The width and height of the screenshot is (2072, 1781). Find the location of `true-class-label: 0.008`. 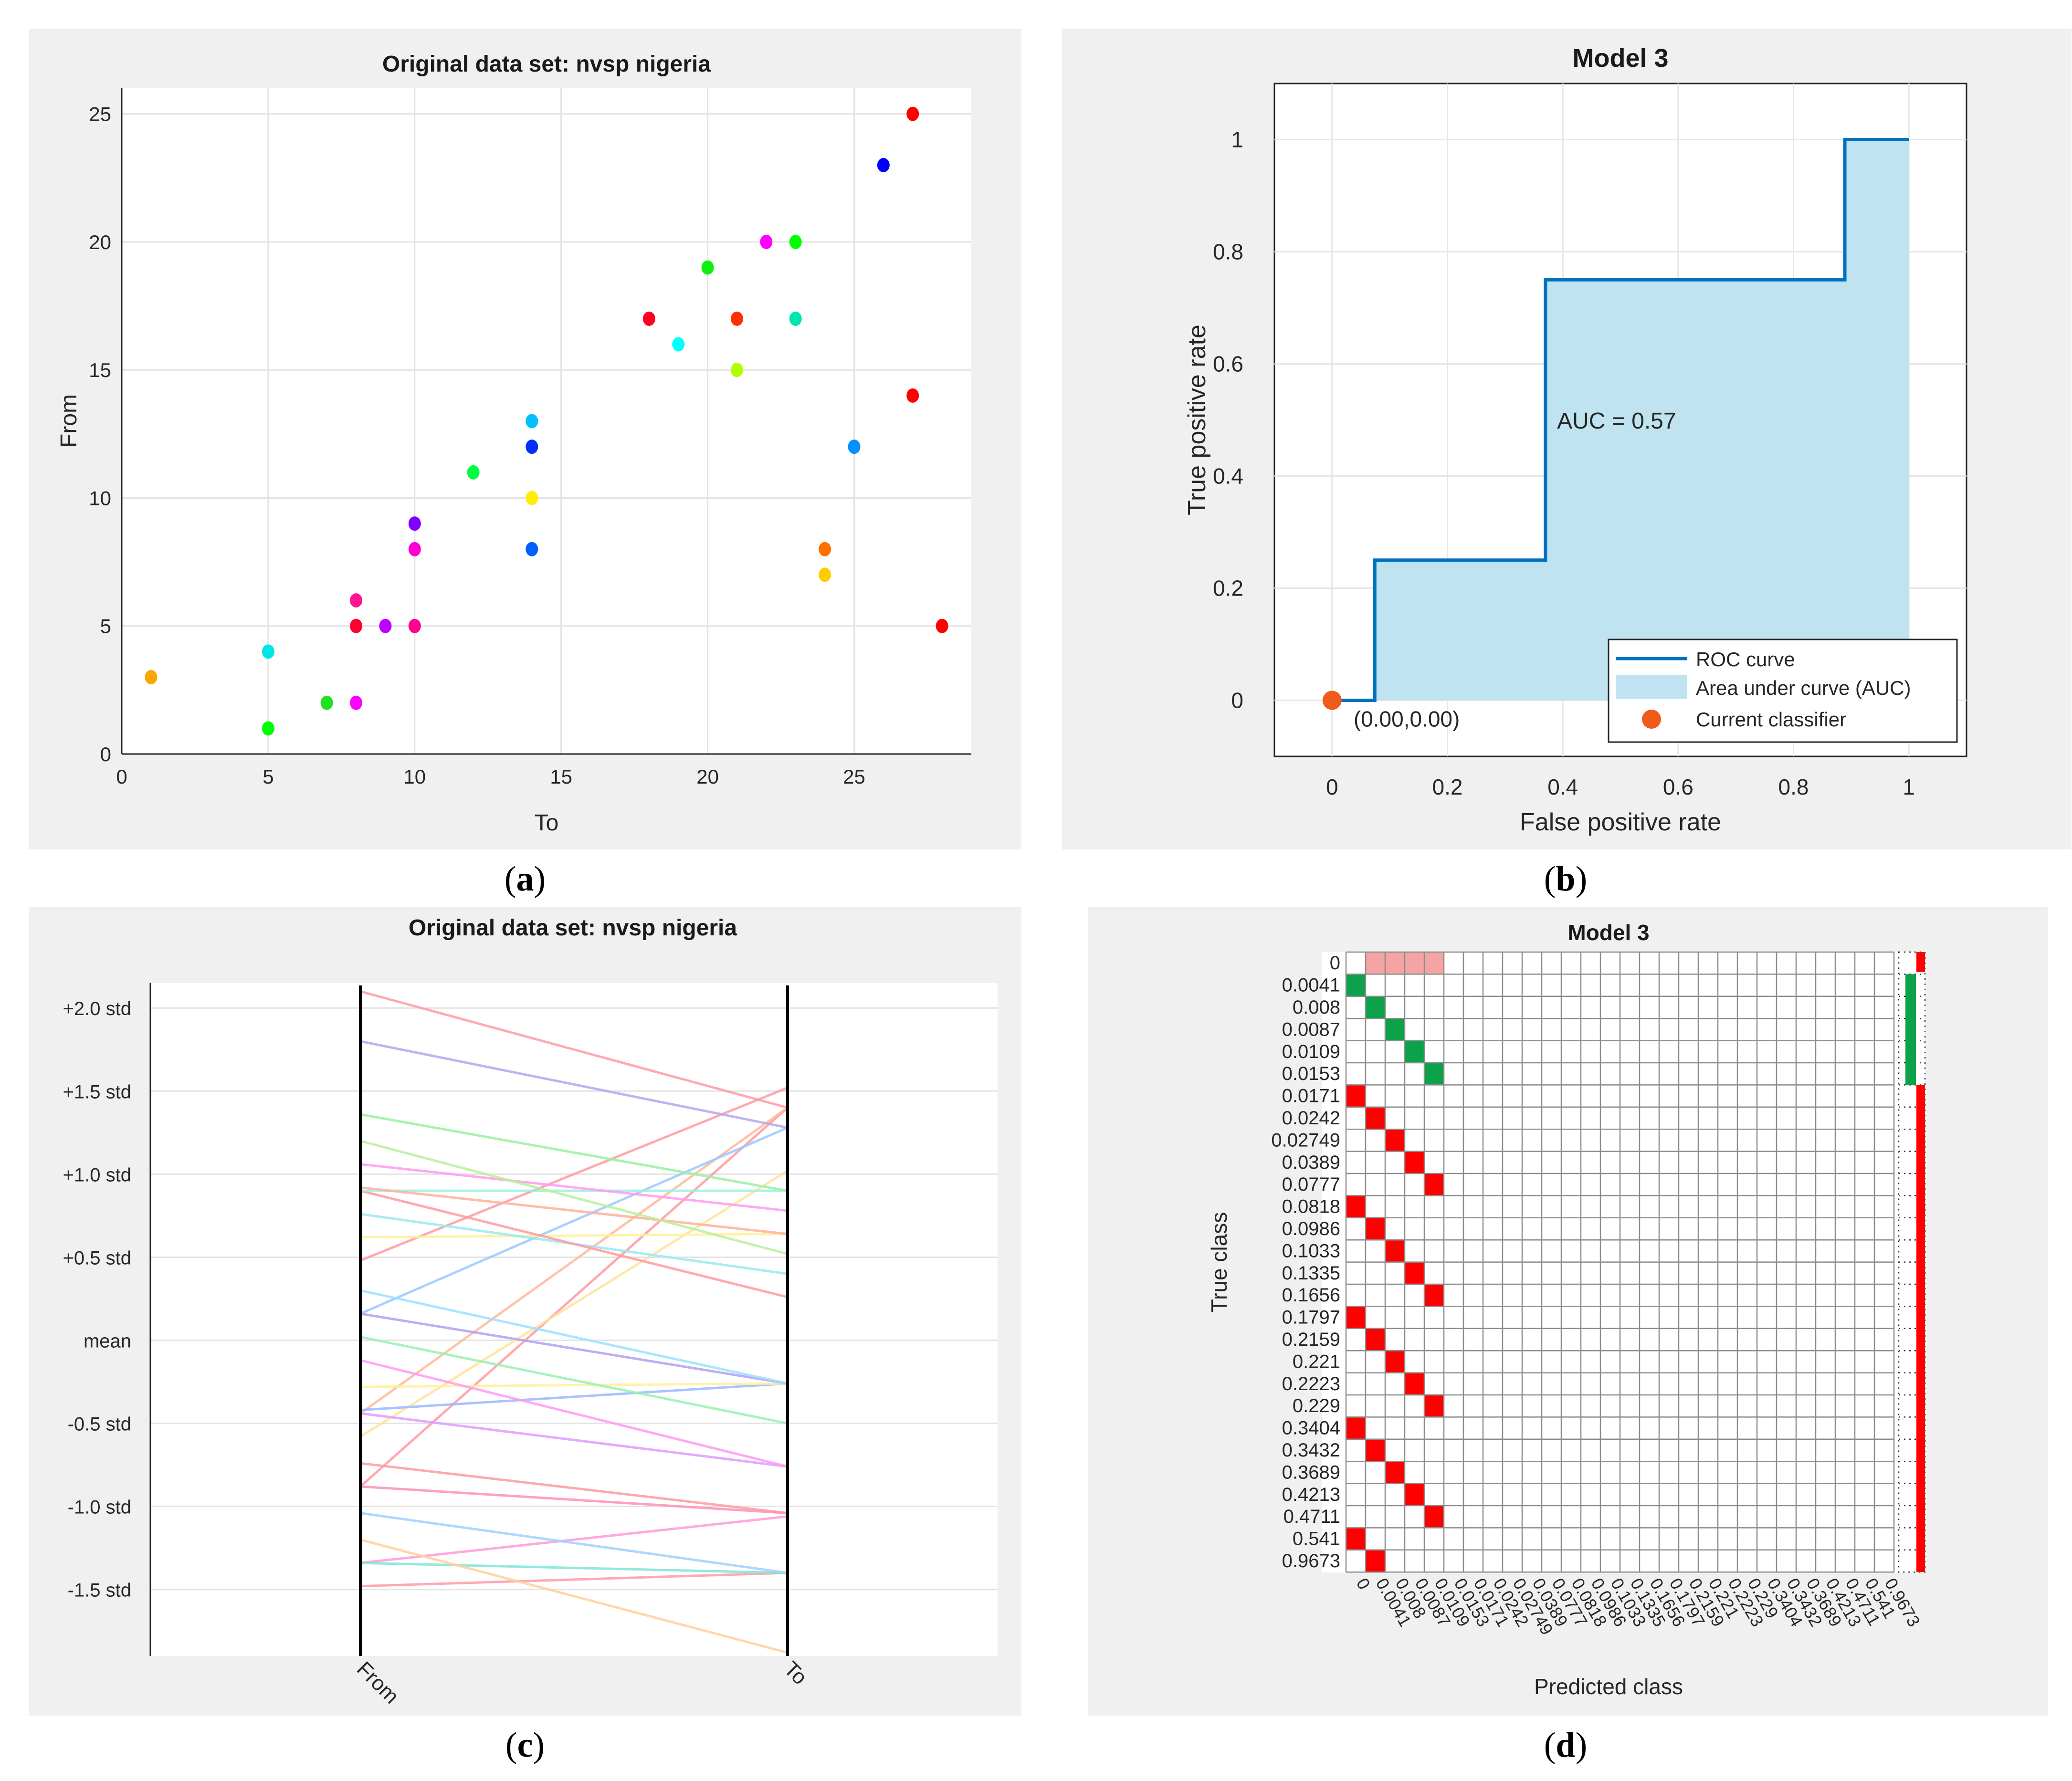

true-class-label: 0.008 is located at coordinates (1316, 1007).